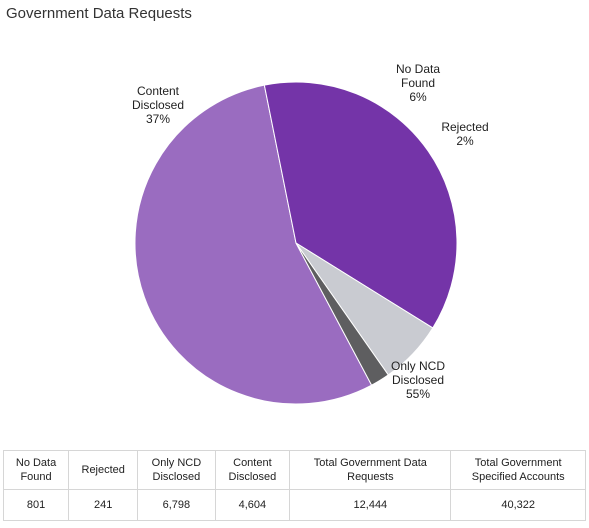  I want to click on slice-label: Rejected 2%, so click(464, 134).